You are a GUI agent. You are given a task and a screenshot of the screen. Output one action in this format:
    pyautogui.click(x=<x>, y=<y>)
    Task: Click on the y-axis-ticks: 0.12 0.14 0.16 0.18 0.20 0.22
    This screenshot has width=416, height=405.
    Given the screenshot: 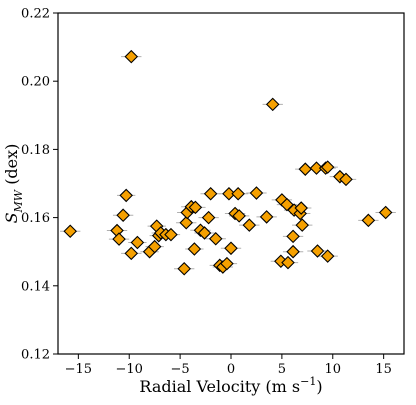 What is the action you would take?
    pyautogui.click(x=39, y=185)
    